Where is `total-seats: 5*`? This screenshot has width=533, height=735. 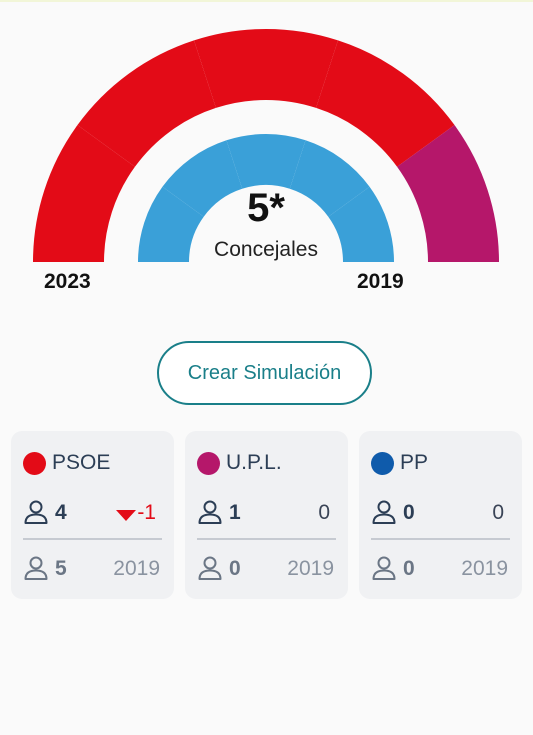
total-seats: 5* is located at coordinates (266, 208).